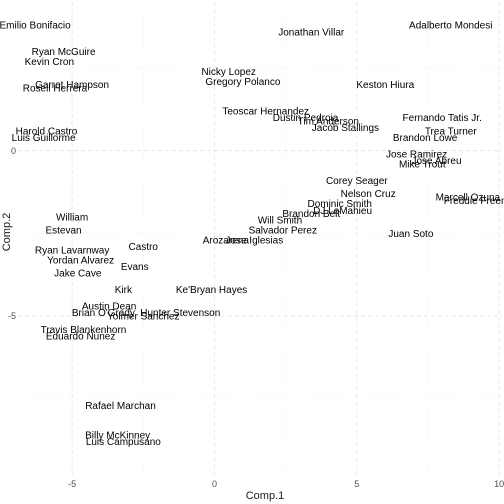 This screenshot has height=504, width=504. Describe the element at coordinates (80, 260) in the screenshot. I see `point-label: Yordan Alvarez` at that location.